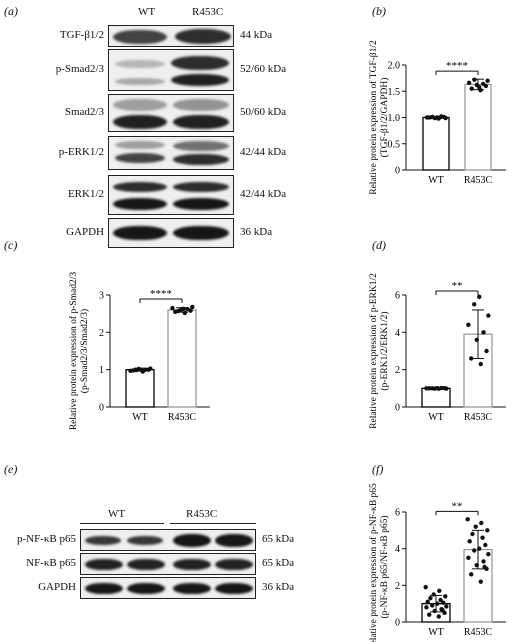 Image resolution: width=520 pixels, height=642 pixels. What do you see at coordinates (379, 245) in the screenshot?
I see `panel-d-letter: (d)` at bounding box center [379, 245].